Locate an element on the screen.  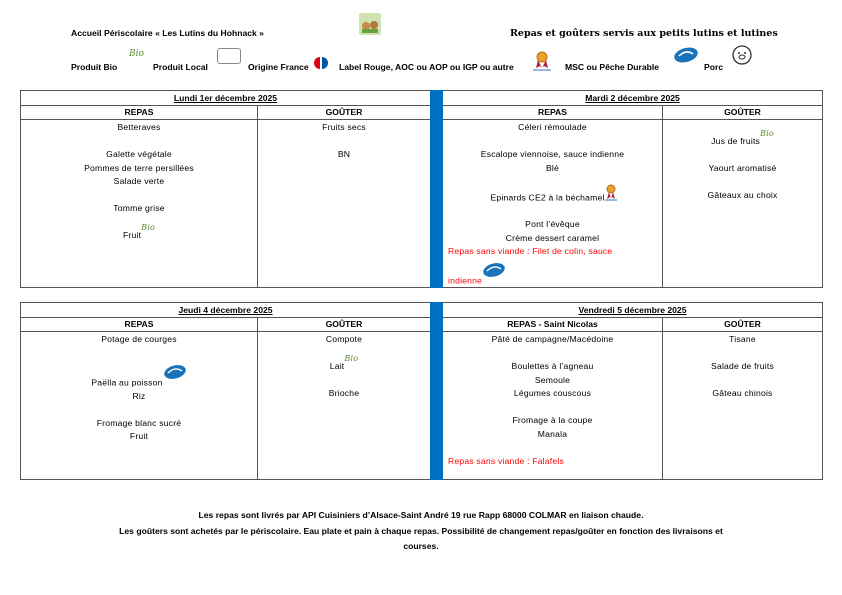
menu-item-text: Lait is located at coordinates (337, 366).